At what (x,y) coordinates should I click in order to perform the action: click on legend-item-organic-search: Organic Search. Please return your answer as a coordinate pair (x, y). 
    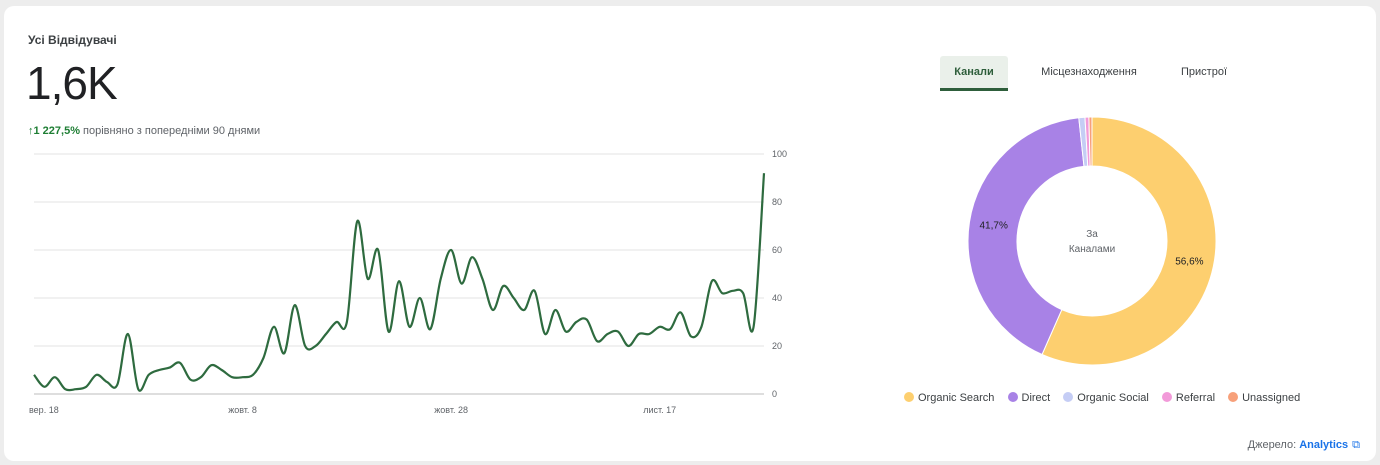
    Looking at the image, I should click on (949, 398).